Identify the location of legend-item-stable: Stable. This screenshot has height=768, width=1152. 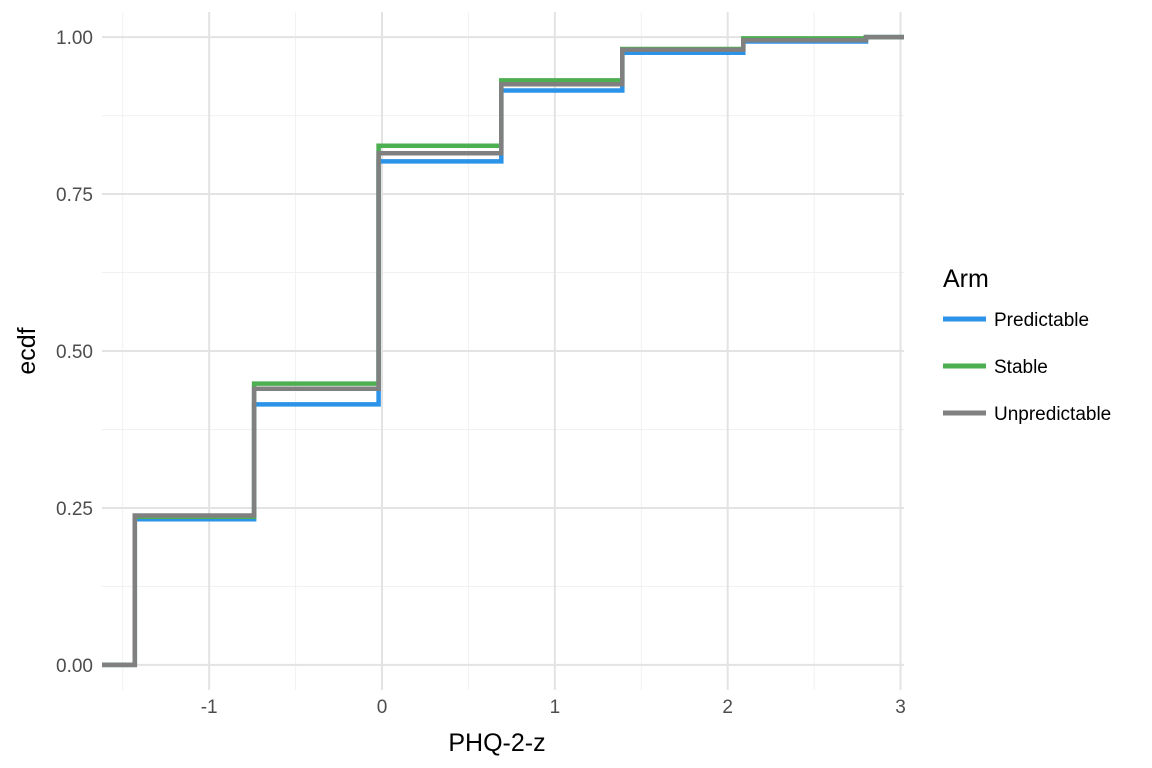
(995, 367).